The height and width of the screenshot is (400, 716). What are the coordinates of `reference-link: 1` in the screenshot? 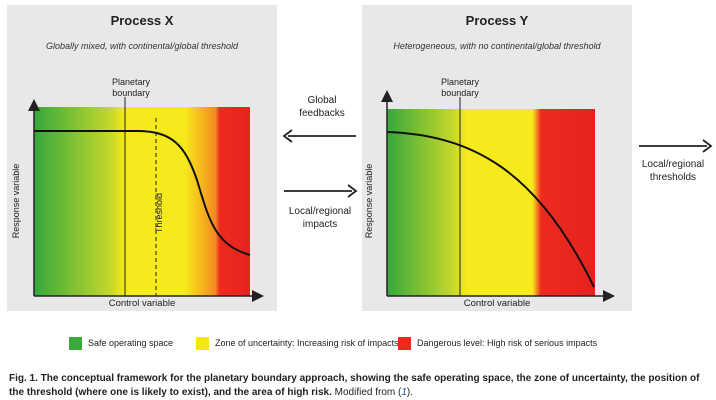 It's located at (404, 392).